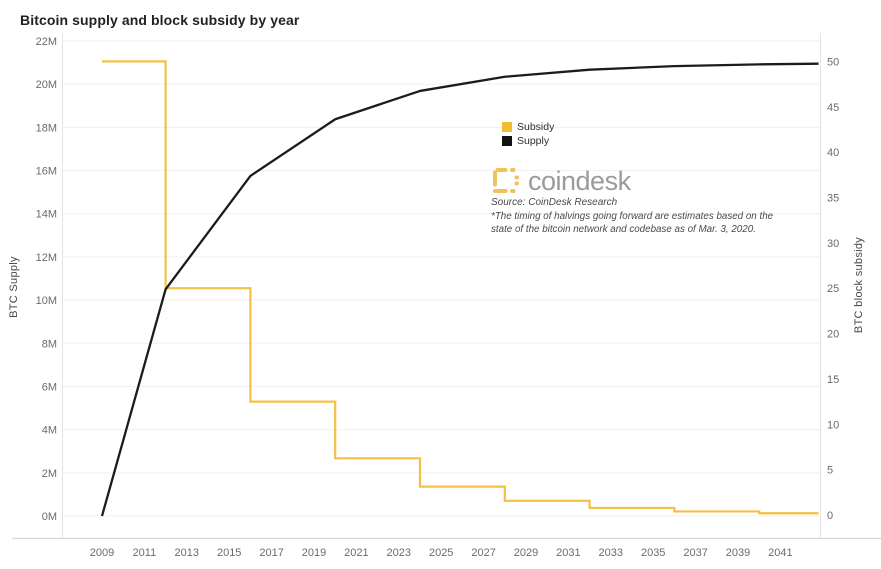 Image resolution: width=881 pixels, height=569 pixels. Describe the element at coordinates (780, 553) in the screenshot. I see `x-tick-2041: 2041` at that location.